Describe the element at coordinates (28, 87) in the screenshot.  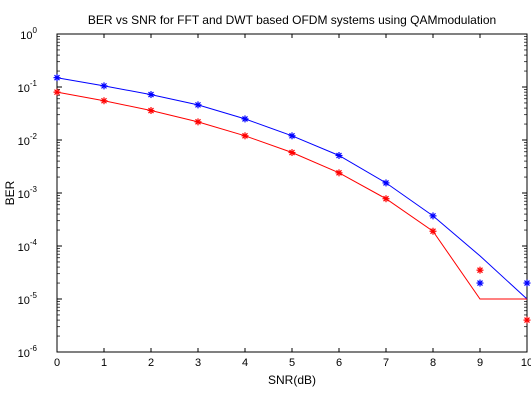
I see `y-tick-label: 10⁻¹` at that location.